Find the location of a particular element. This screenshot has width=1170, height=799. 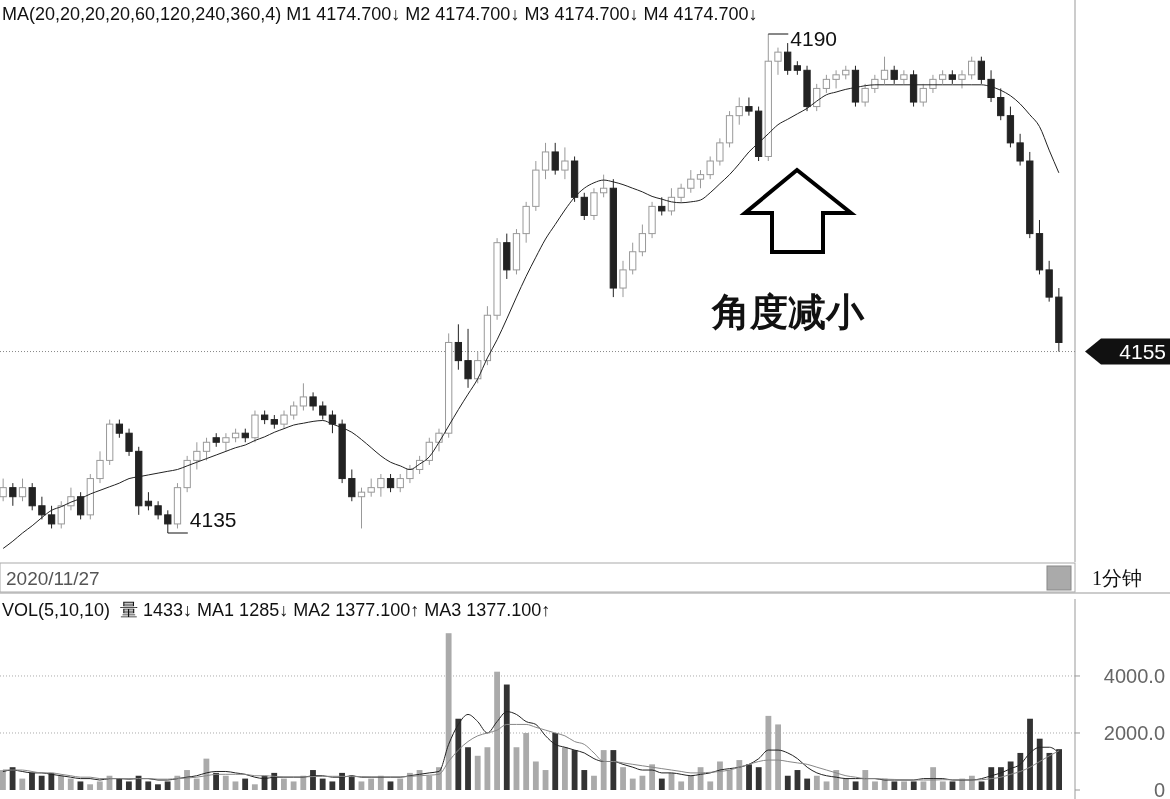

ref-line-label: 4155 is located at coordinates (1142, 351).